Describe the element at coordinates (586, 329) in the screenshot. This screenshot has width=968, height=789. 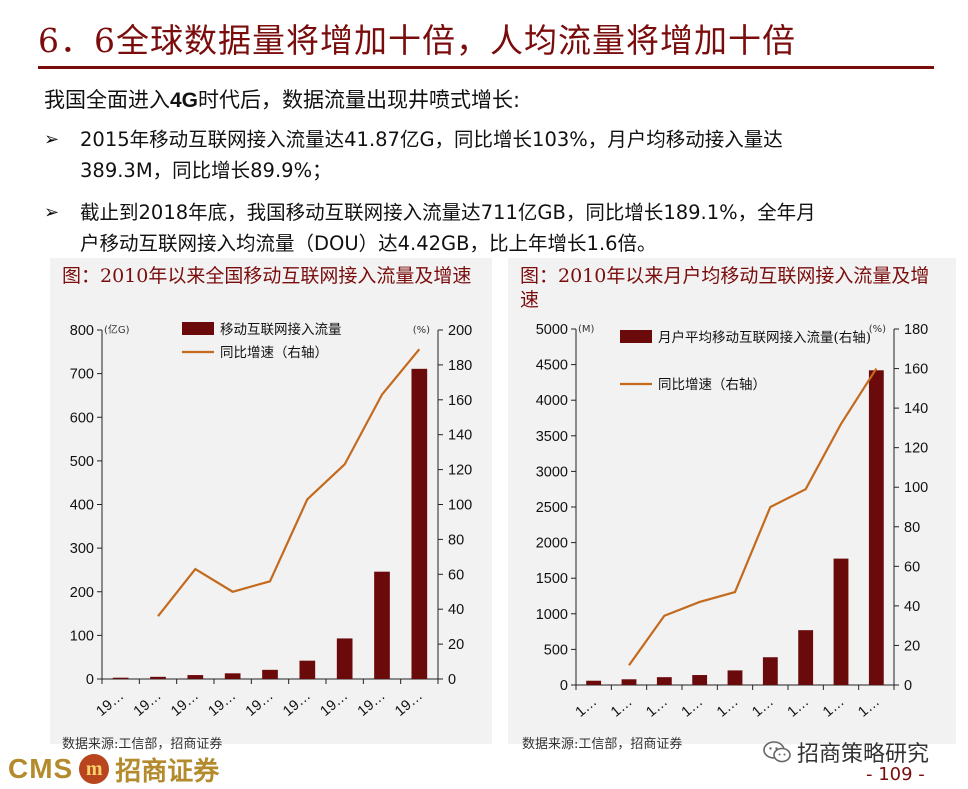
I see `left-axis-unit: (M)` at that location.